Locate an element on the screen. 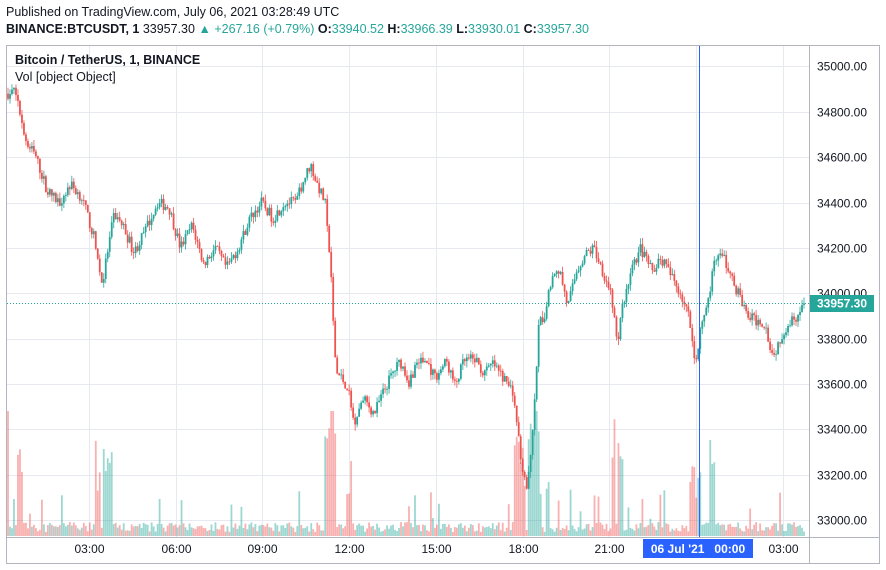 The width and height of the screenshot is (886, 570). time-tick-label: 15:00 is located at coordinates (436, 549).